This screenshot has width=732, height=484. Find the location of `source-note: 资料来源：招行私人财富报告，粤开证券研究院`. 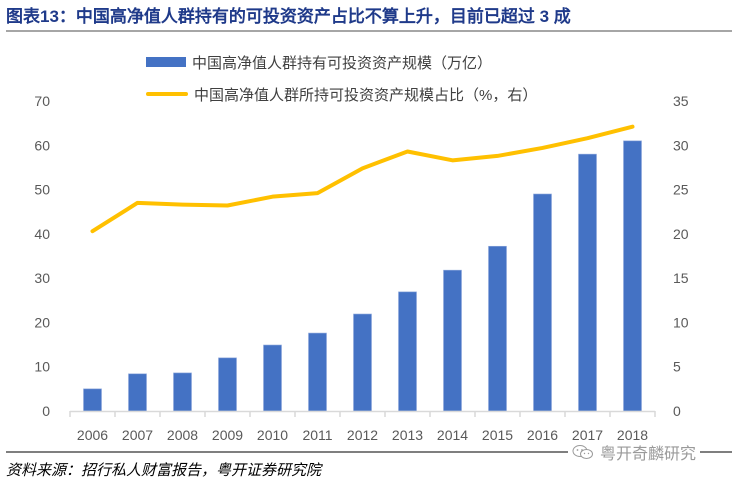

source-note: 资料来源：招行私人财富报告，粤开证券研究院 is located at coordinates (164, 470).